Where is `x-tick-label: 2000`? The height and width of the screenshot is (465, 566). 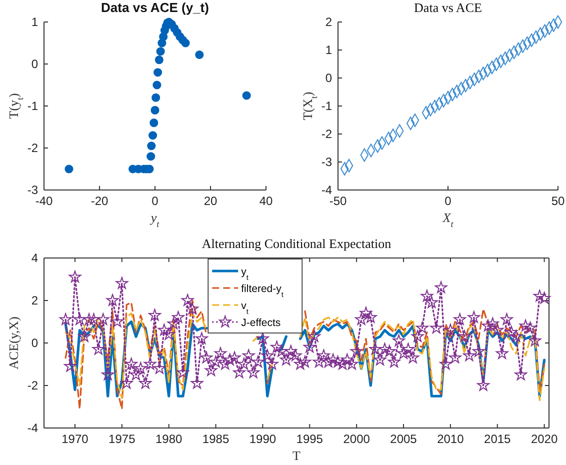 x-tick-label: 2000 is located at coordinates (356, 439).